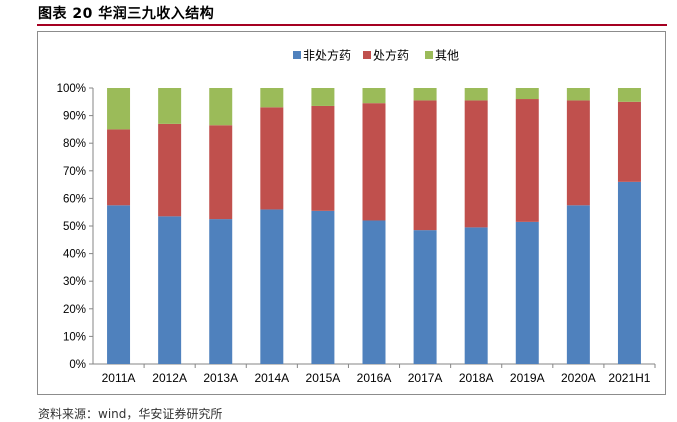 This screenshot has width=677, height=422. What do you see at coordinates (447, 56) in the screenshot?
I see `legend-label: 其他` at bounding box center [447, 56].